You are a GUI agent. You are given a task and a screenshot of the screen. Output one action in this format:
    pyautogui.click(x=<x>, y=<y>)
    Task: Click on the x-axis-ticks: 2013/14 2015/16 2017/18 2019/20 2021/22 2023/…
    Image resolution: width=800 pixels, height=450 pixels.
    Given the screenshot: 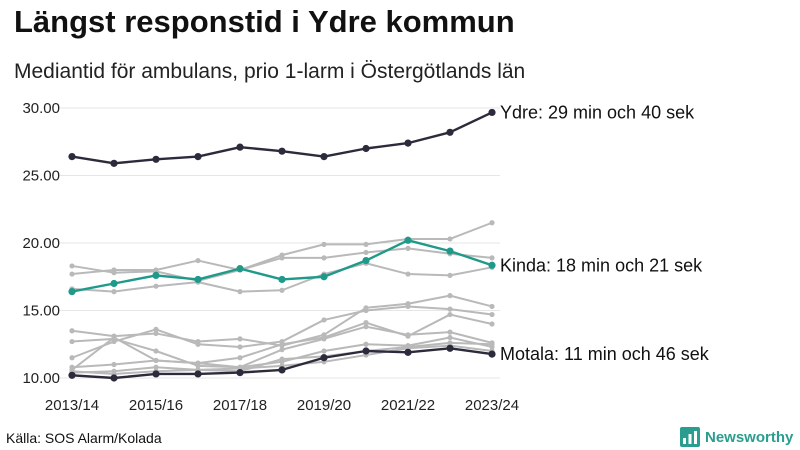 What is the action you would take?
    pyautogui.click(x=282, y=405)
    